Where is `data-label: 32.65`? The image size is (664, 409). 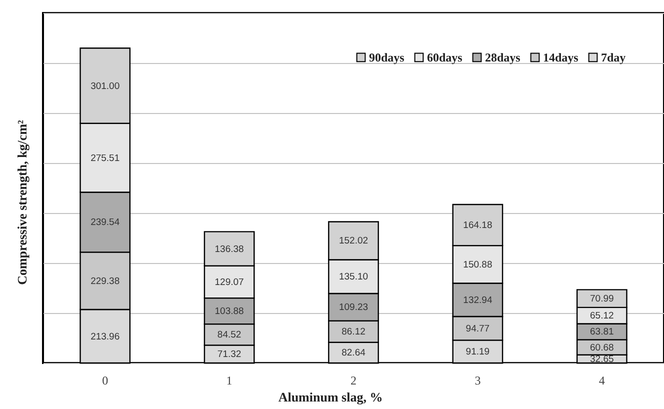
data-label: 32.65 is located at coordinates (602, 359).